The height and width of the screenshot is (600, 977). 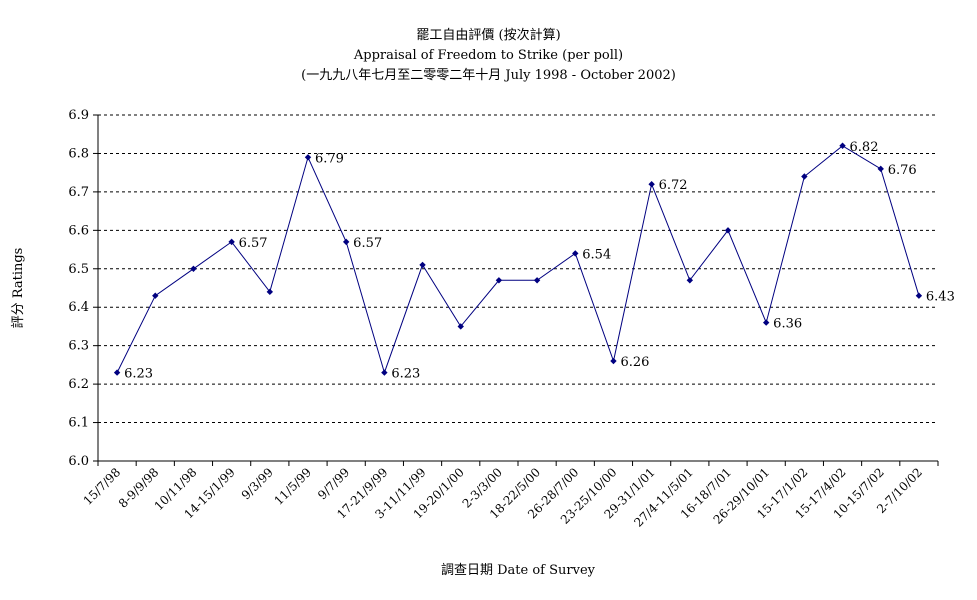 I want to click on x-tick-label: 11/5/99, so click(x=293, y=486).